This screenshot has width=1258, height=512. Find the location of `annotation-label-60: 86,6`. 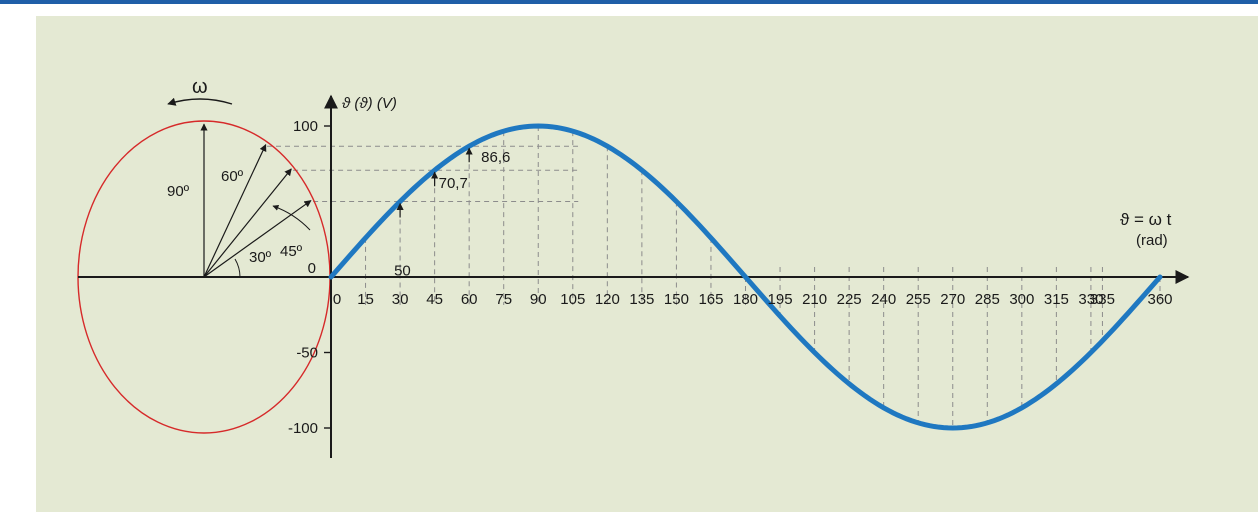

annotation-label-60: 86,6 is located at coordinates (495, 157).